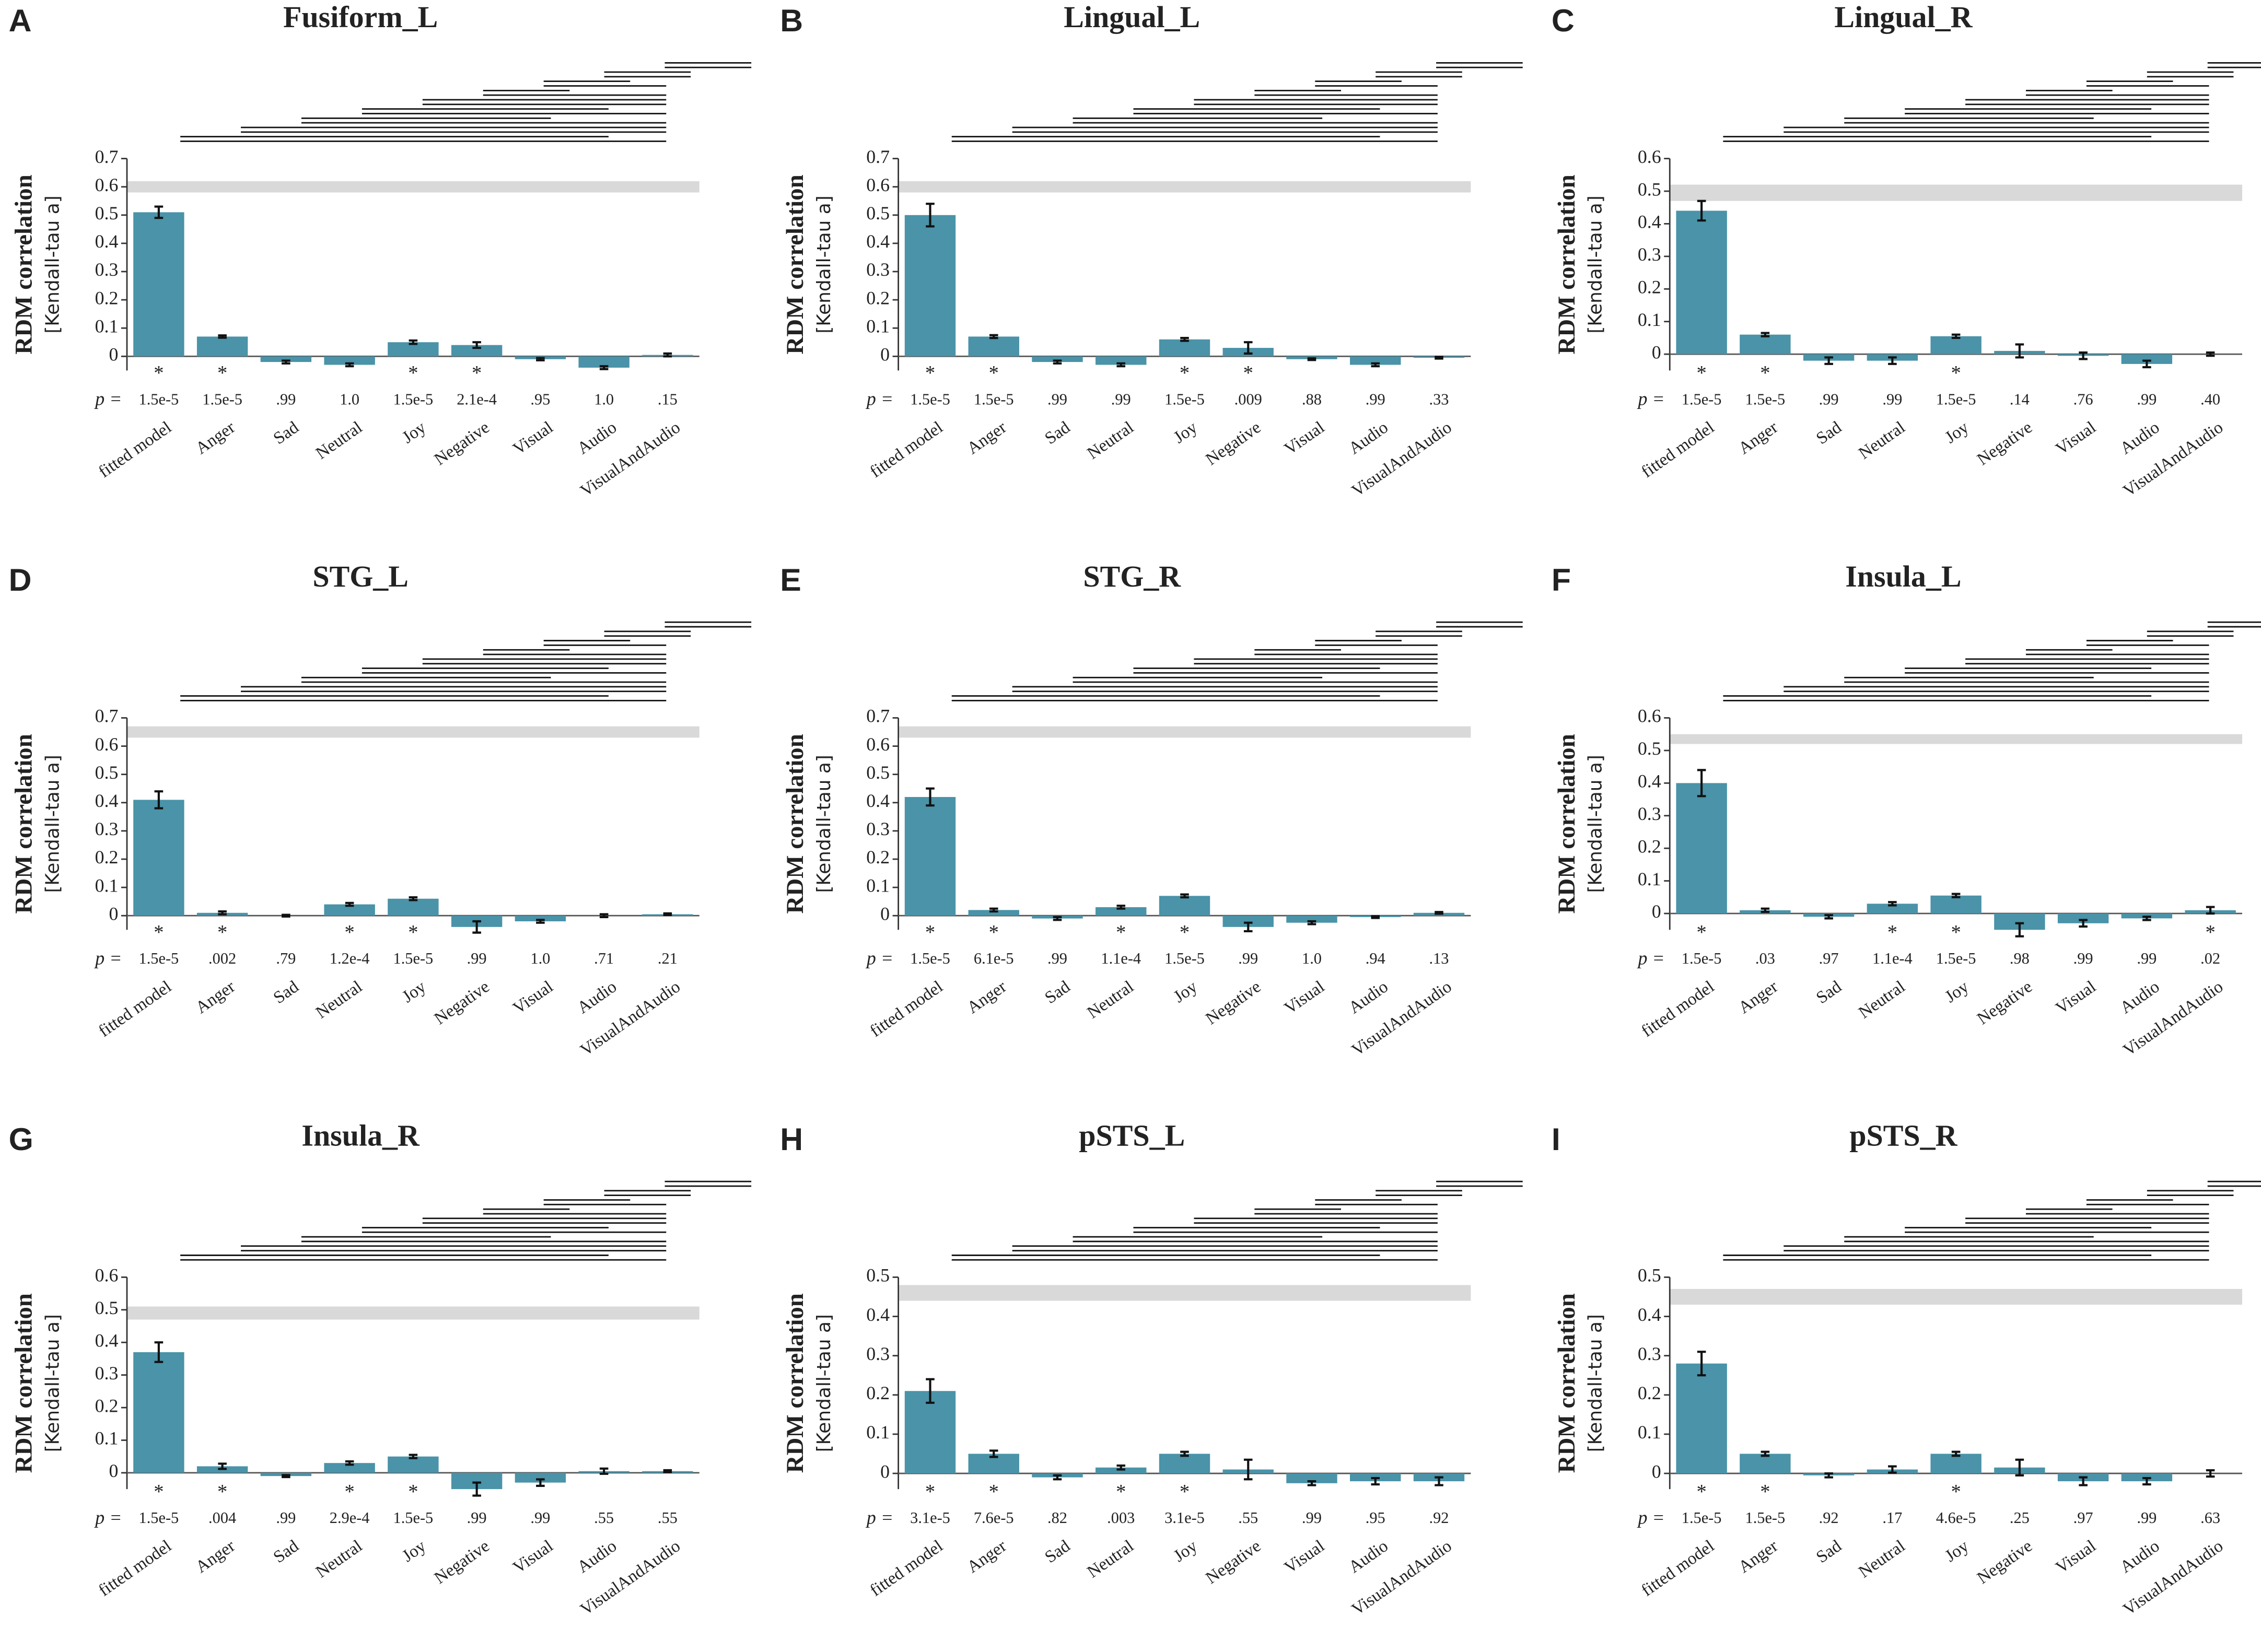  Describe the element at coordinates (540, 958) in the screenshot. I see `p-value: 1.0` at that location.